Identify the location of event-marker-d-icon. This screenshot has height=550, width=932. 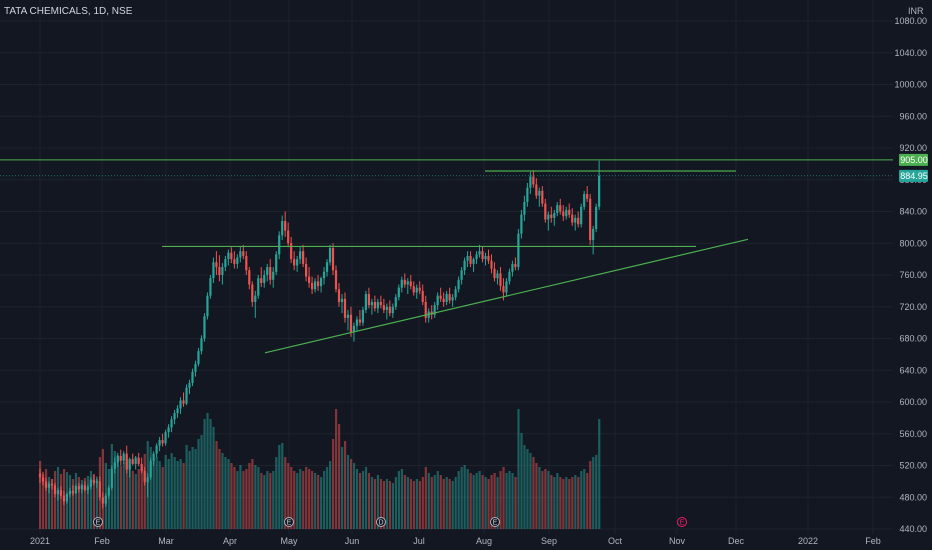
(381, 522).